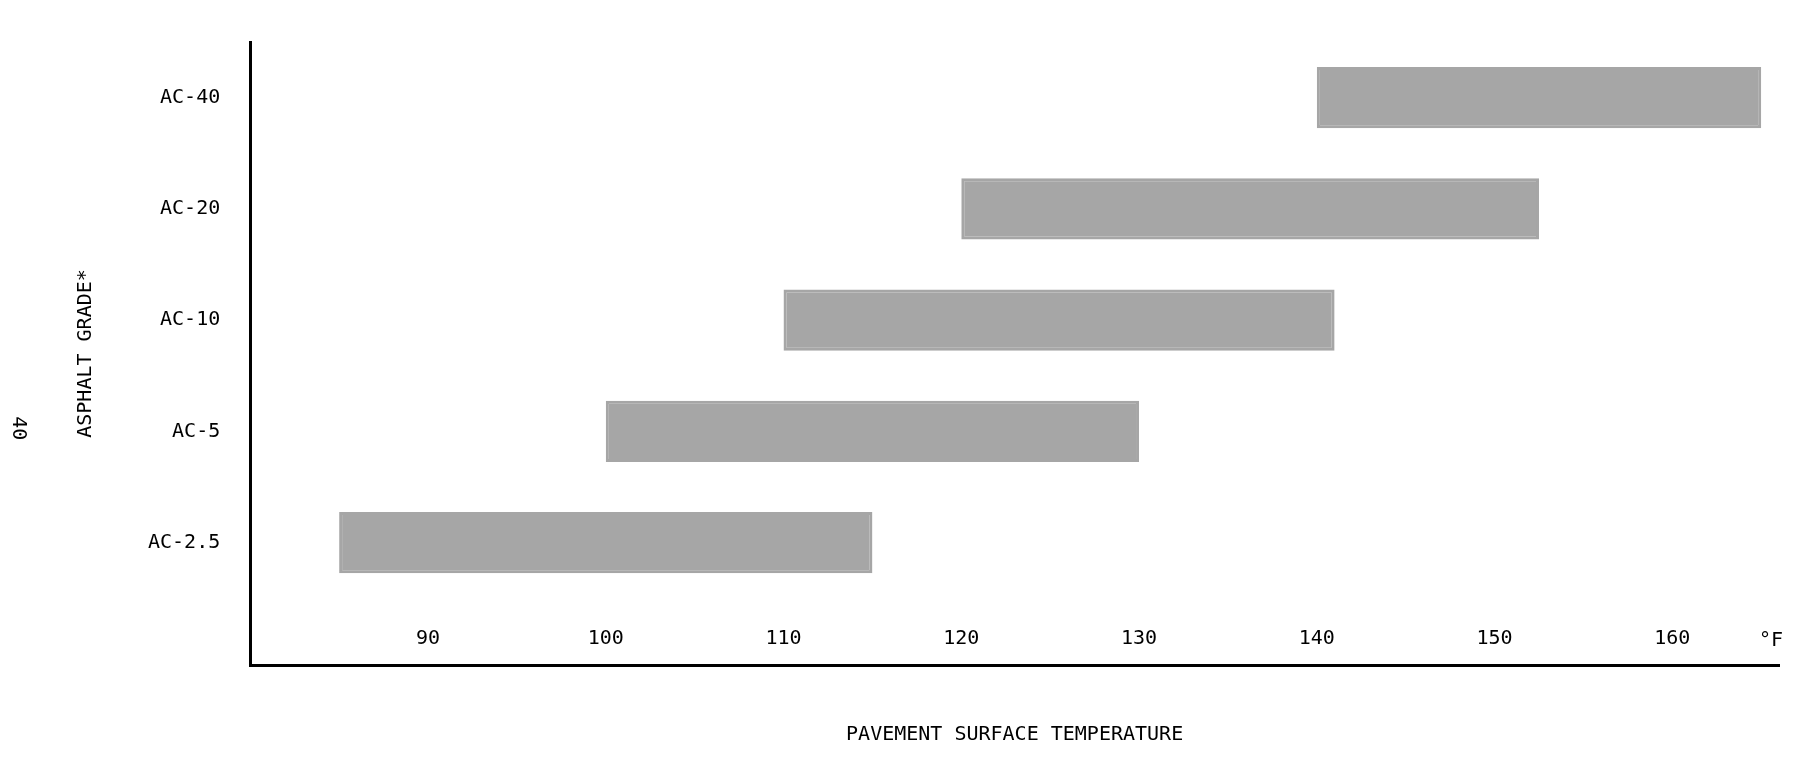 The width and height of the screenshot is (1809, 771). Describe the element at coordinates (605, 637) in the screenshot. I see `x-tick-label: 100` at that location.